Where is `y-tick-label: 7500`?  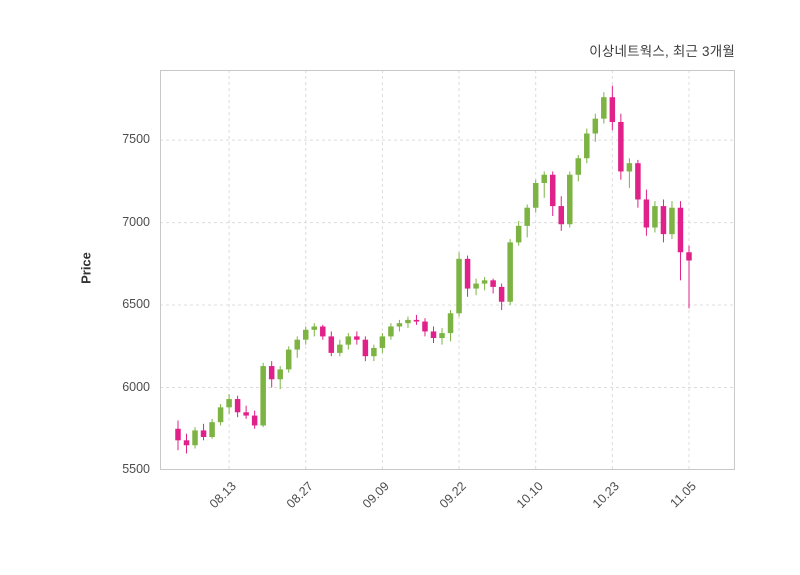
y-tick-label: 7500 is located at coordinates (136, 139).